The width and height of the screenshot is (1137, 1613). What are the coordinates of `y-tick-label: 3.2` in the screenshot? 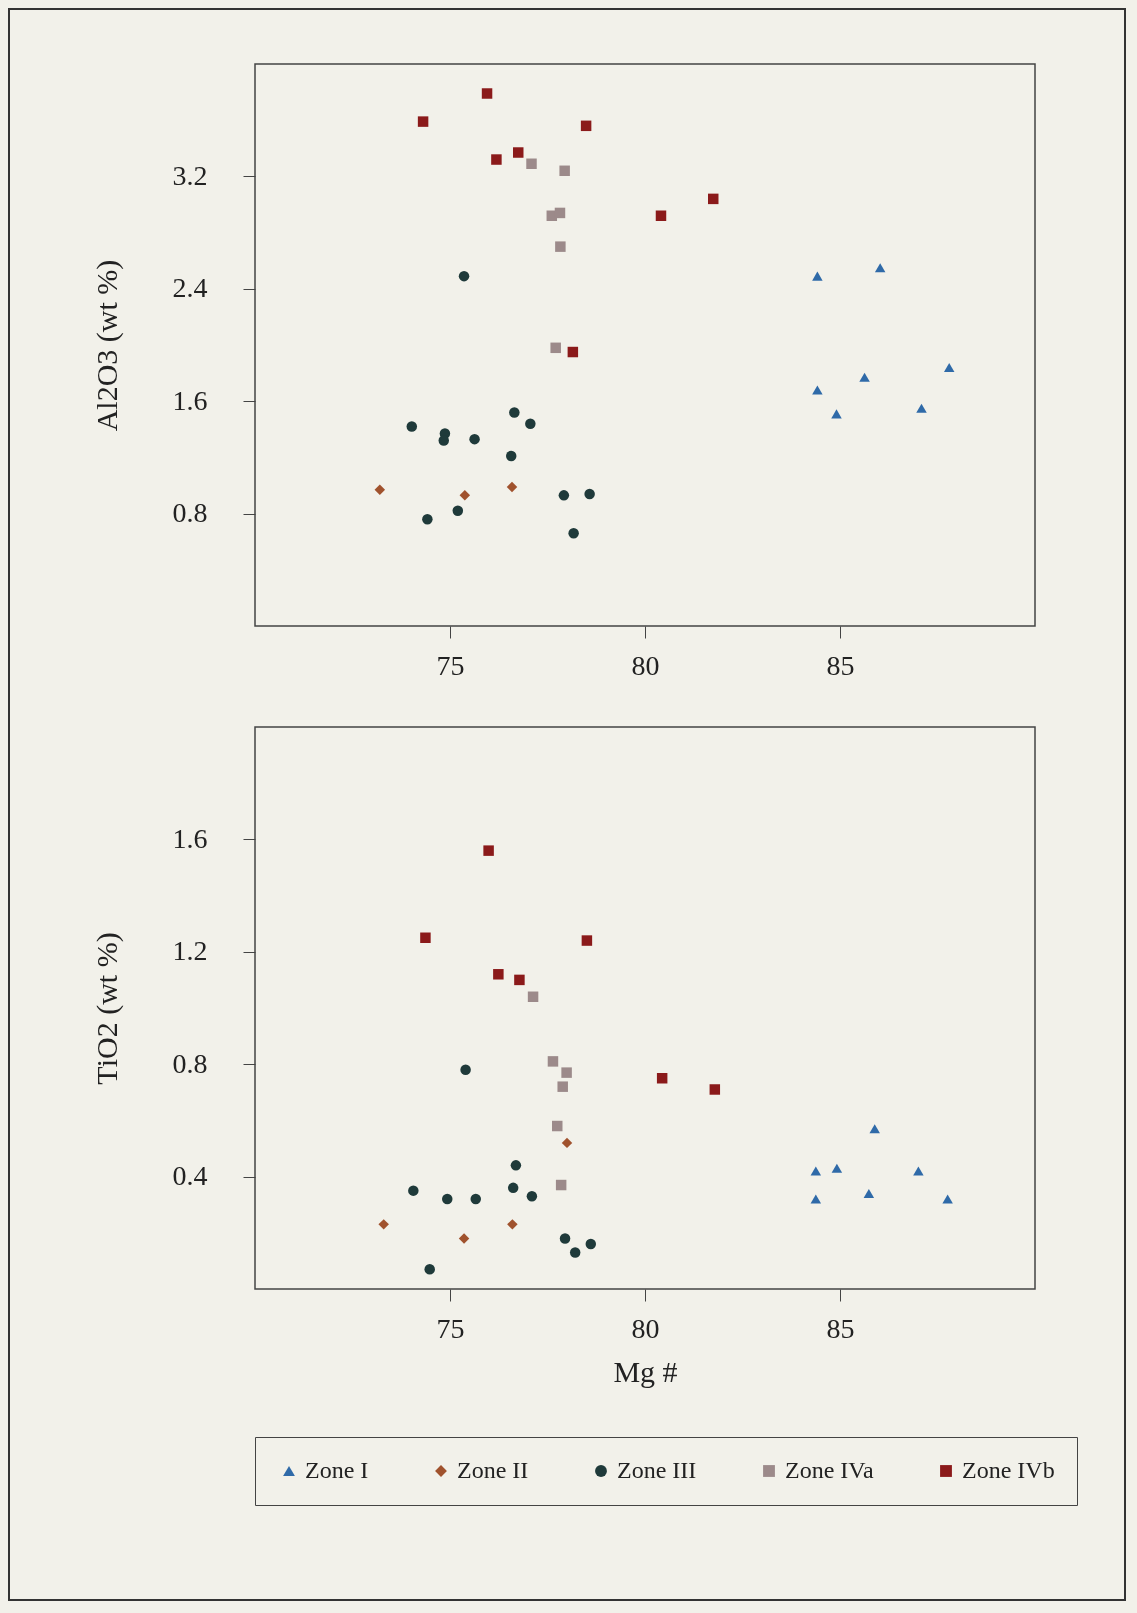 It's located at (190, 175).